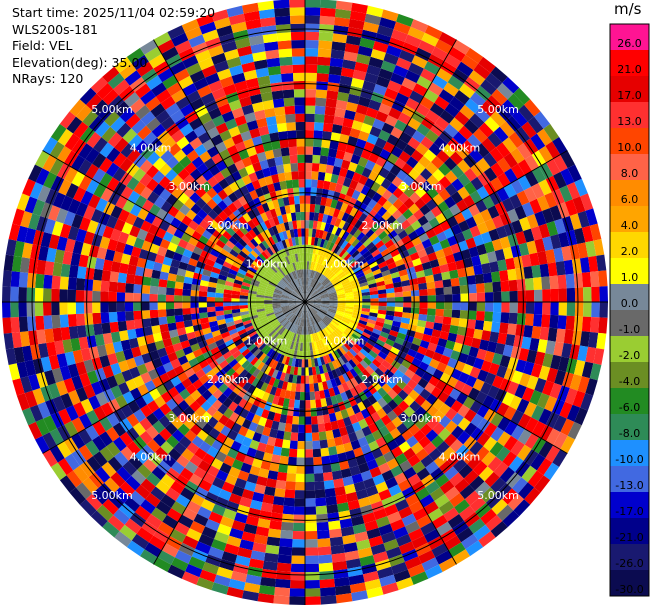 The height and width of the screenshot is (610, 650). I want to click on nrays-text: NRays: 120, so click(48, 79).